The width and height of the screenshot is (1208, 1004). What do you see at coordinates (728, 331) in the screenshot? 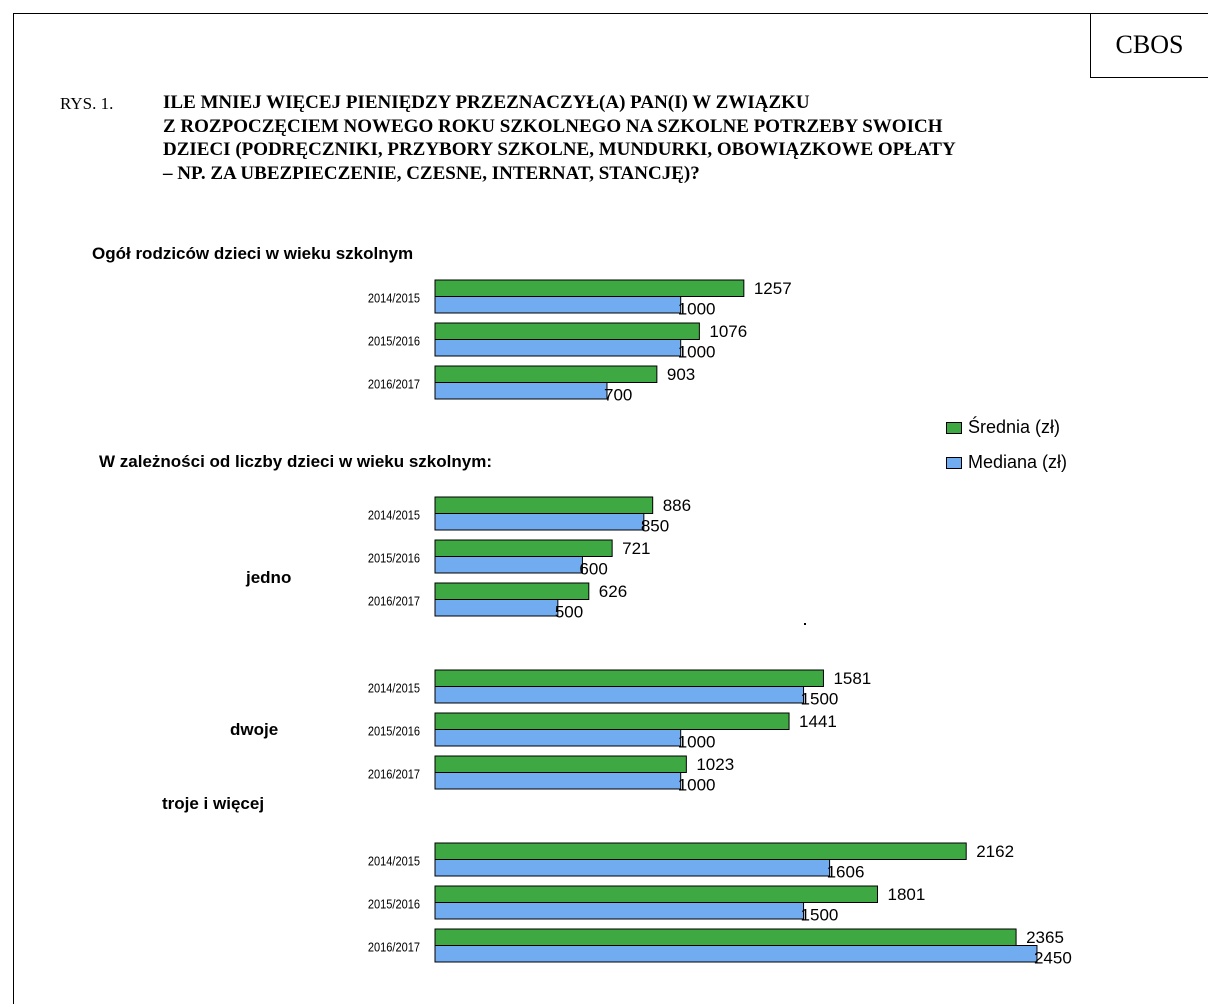
I see `data-label-srednia: 1076` at bounding box center [728, 331].